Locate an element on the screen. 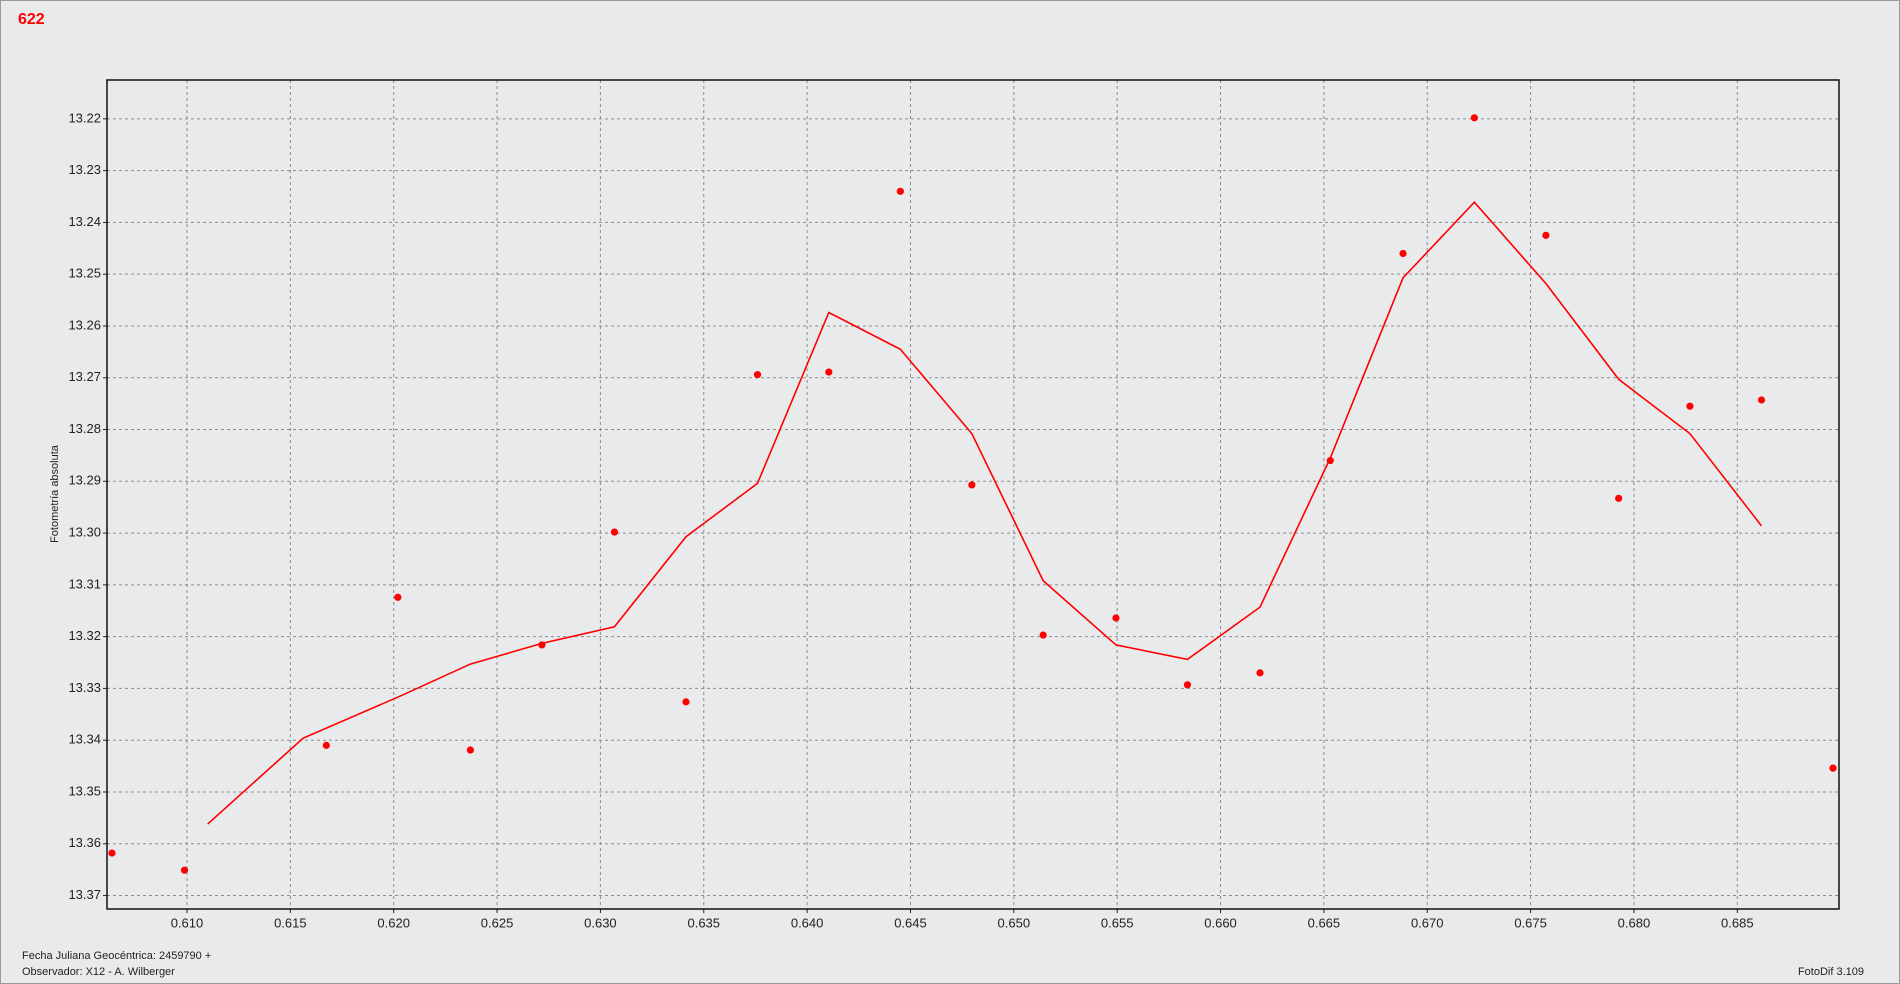  y-tick-label: 13.29 is located at coordinates (84, 480).